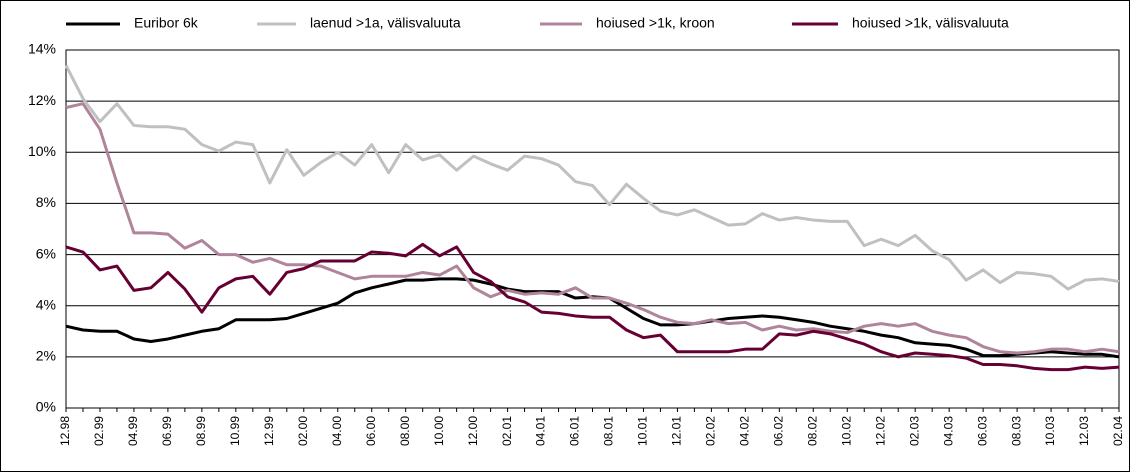 The height and width of the screenshot is (472, 1130). What do you see at coordinates (930, 23) in the screenshot?
I see `legend-label: hoiused >1k, välisvaluuta` at bounding box center [930, 23].